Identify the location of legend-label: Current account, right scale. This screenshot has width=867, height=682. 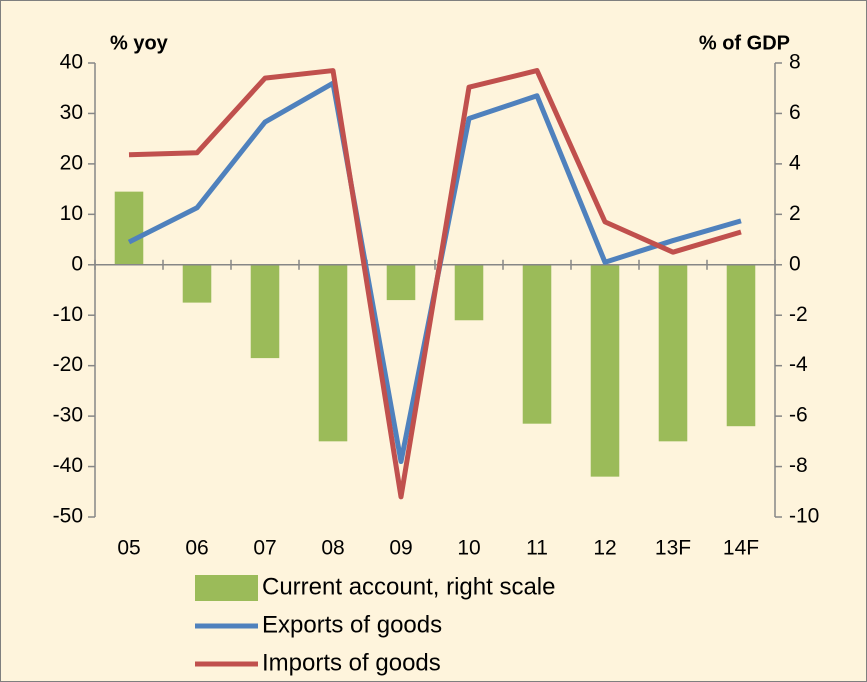
(408, 586).